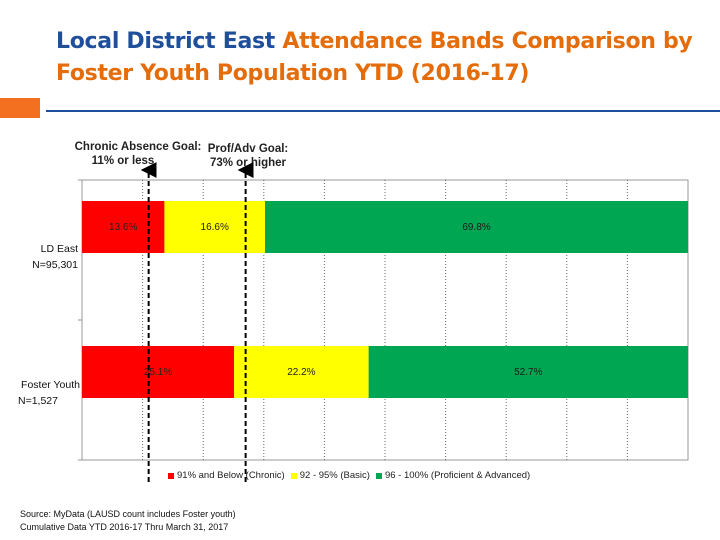 This screenshot has width=720, height=540. I want to click on legend-swatch-basic, so click(293, 475).